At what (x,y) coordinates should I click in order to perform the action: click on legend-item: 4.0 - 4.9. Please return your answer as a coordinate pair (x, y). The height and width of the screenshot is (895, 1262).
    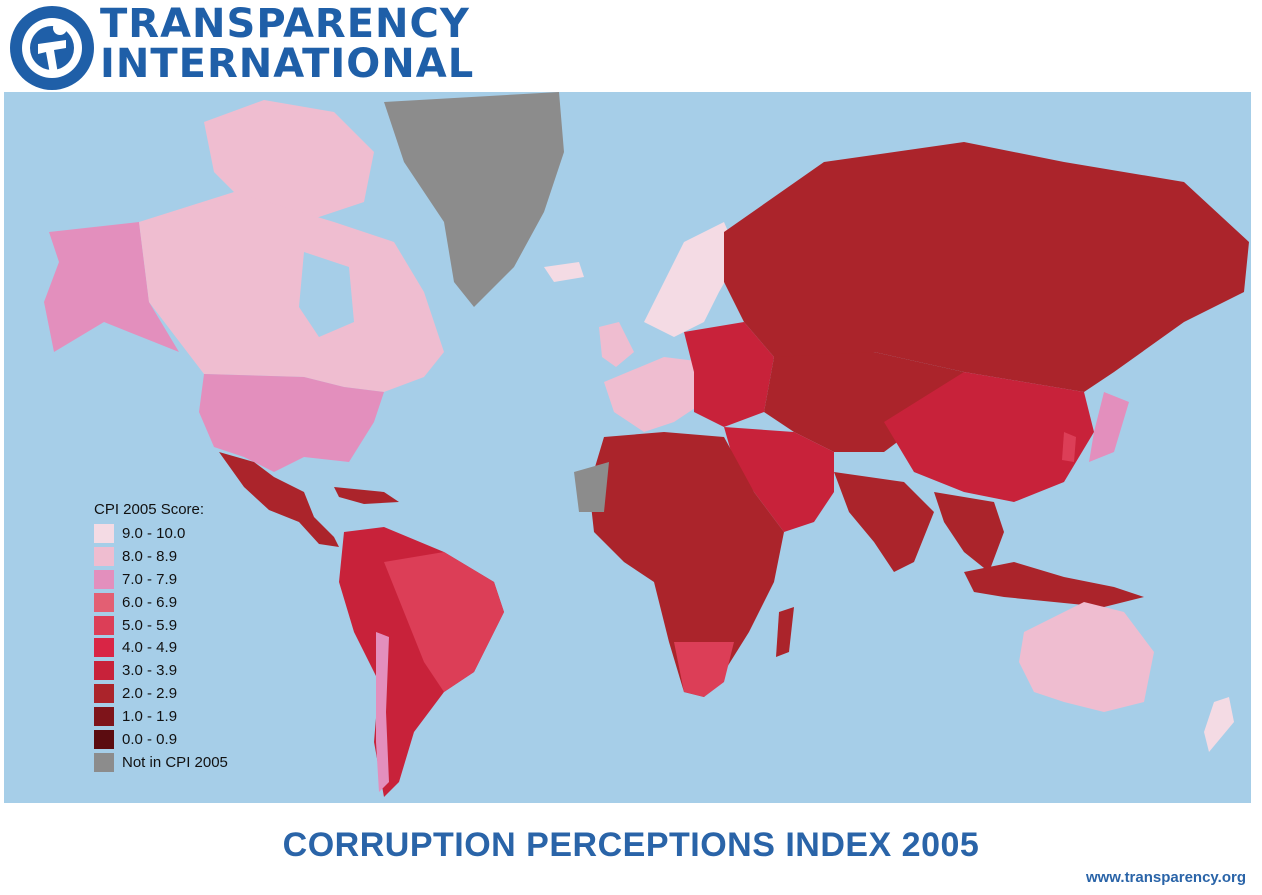
    Looking at the image, I should click on (184, 647).